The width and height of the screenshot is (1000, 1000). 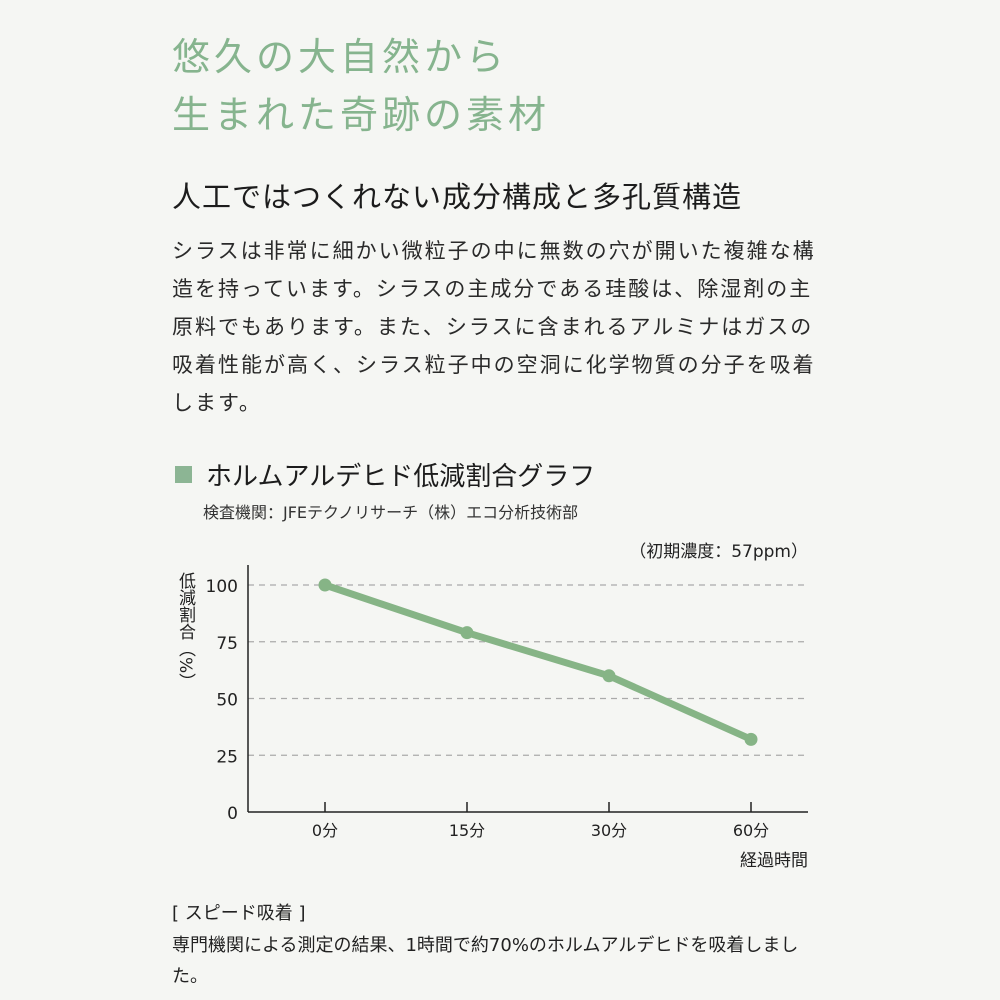 What do you see at coordinates (361, 86) in the screenshot?
I see `hero-heading: 悠久の大自然から 生まれた奇跡の素材` at bounding box center [361, 86].